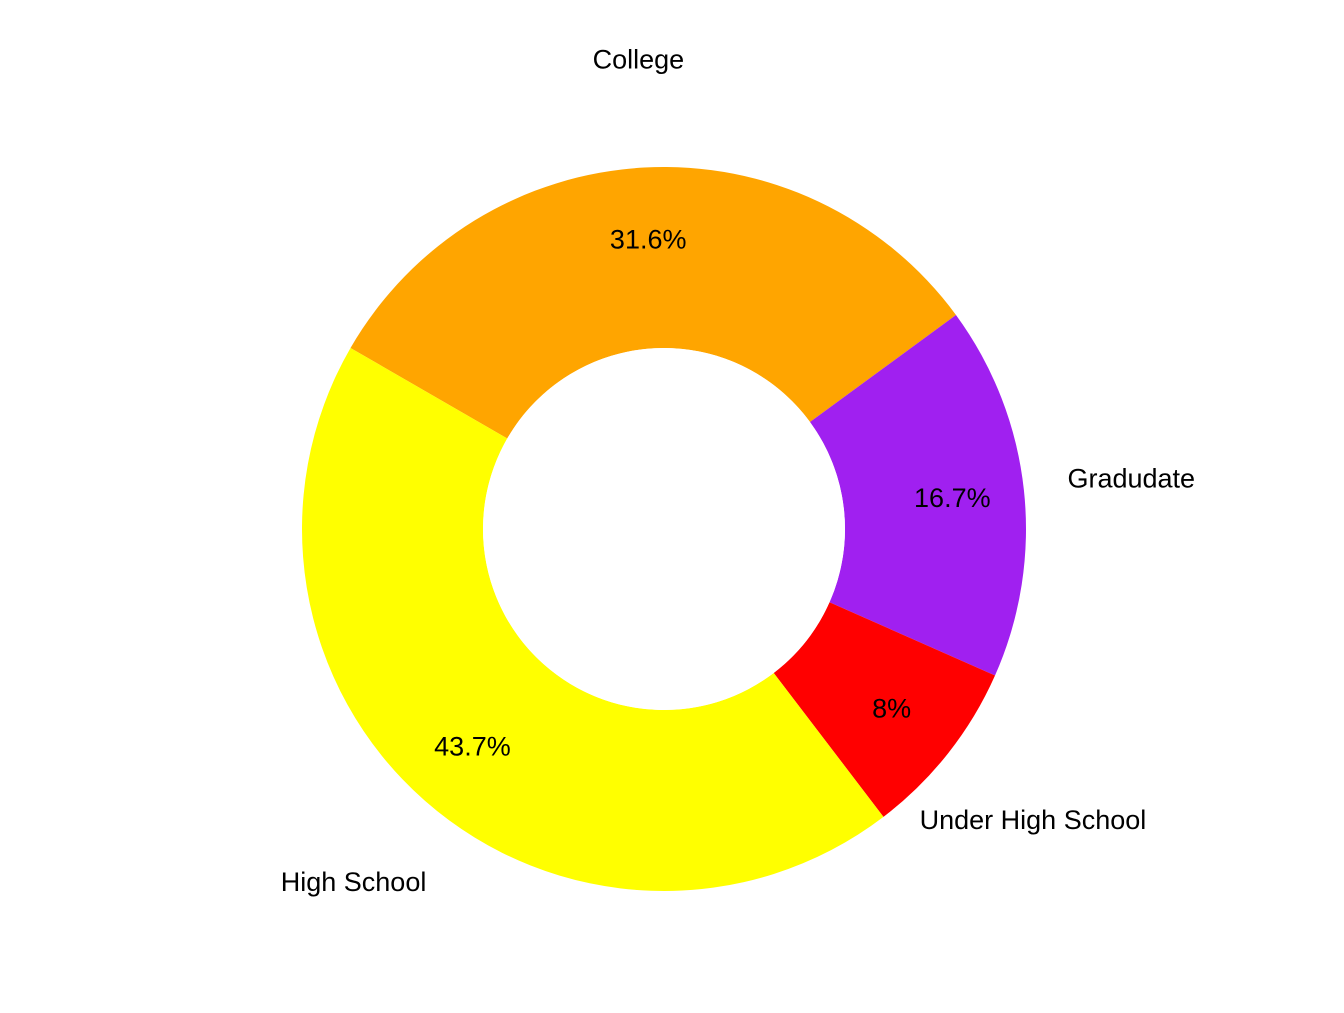  Describe the element at coordinates (653, 303) in the screenshot. I see `slice-college` at that location.